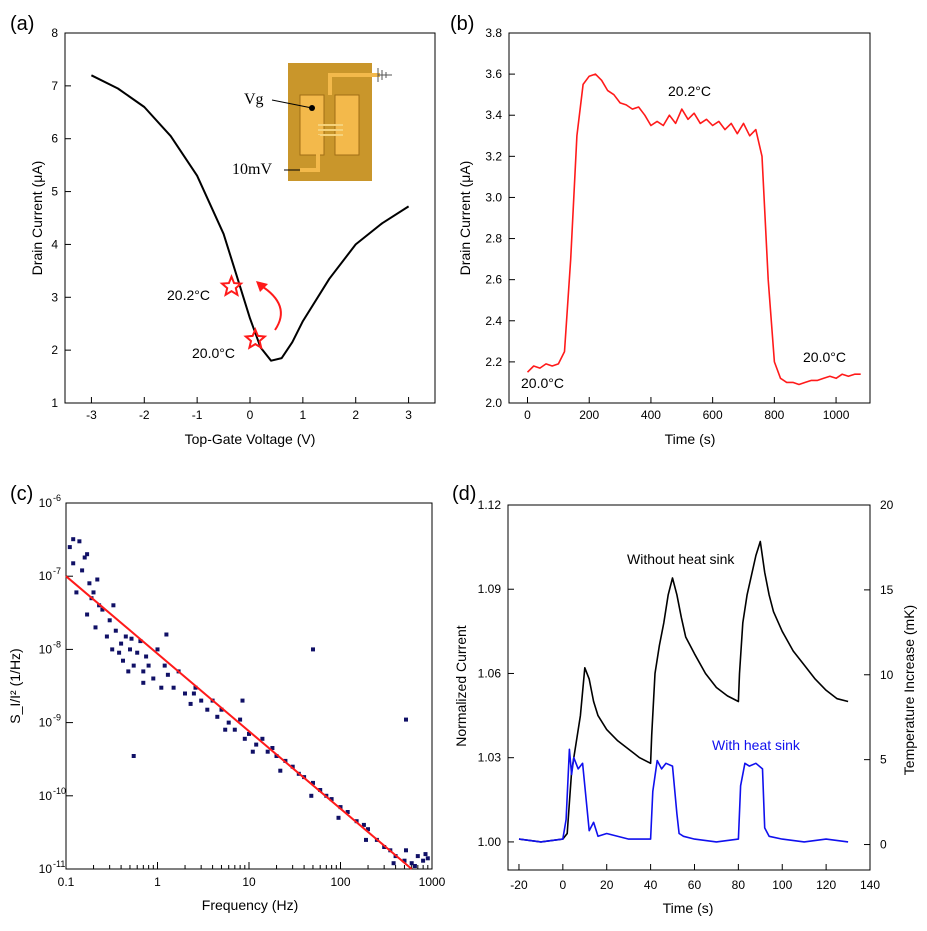 The image size is (927, 931). What do you see at coordinates (756, 745) in the screenshot?
I see `annotation-with-heat-sink: With heat sink` at bounding box center [756, 745].